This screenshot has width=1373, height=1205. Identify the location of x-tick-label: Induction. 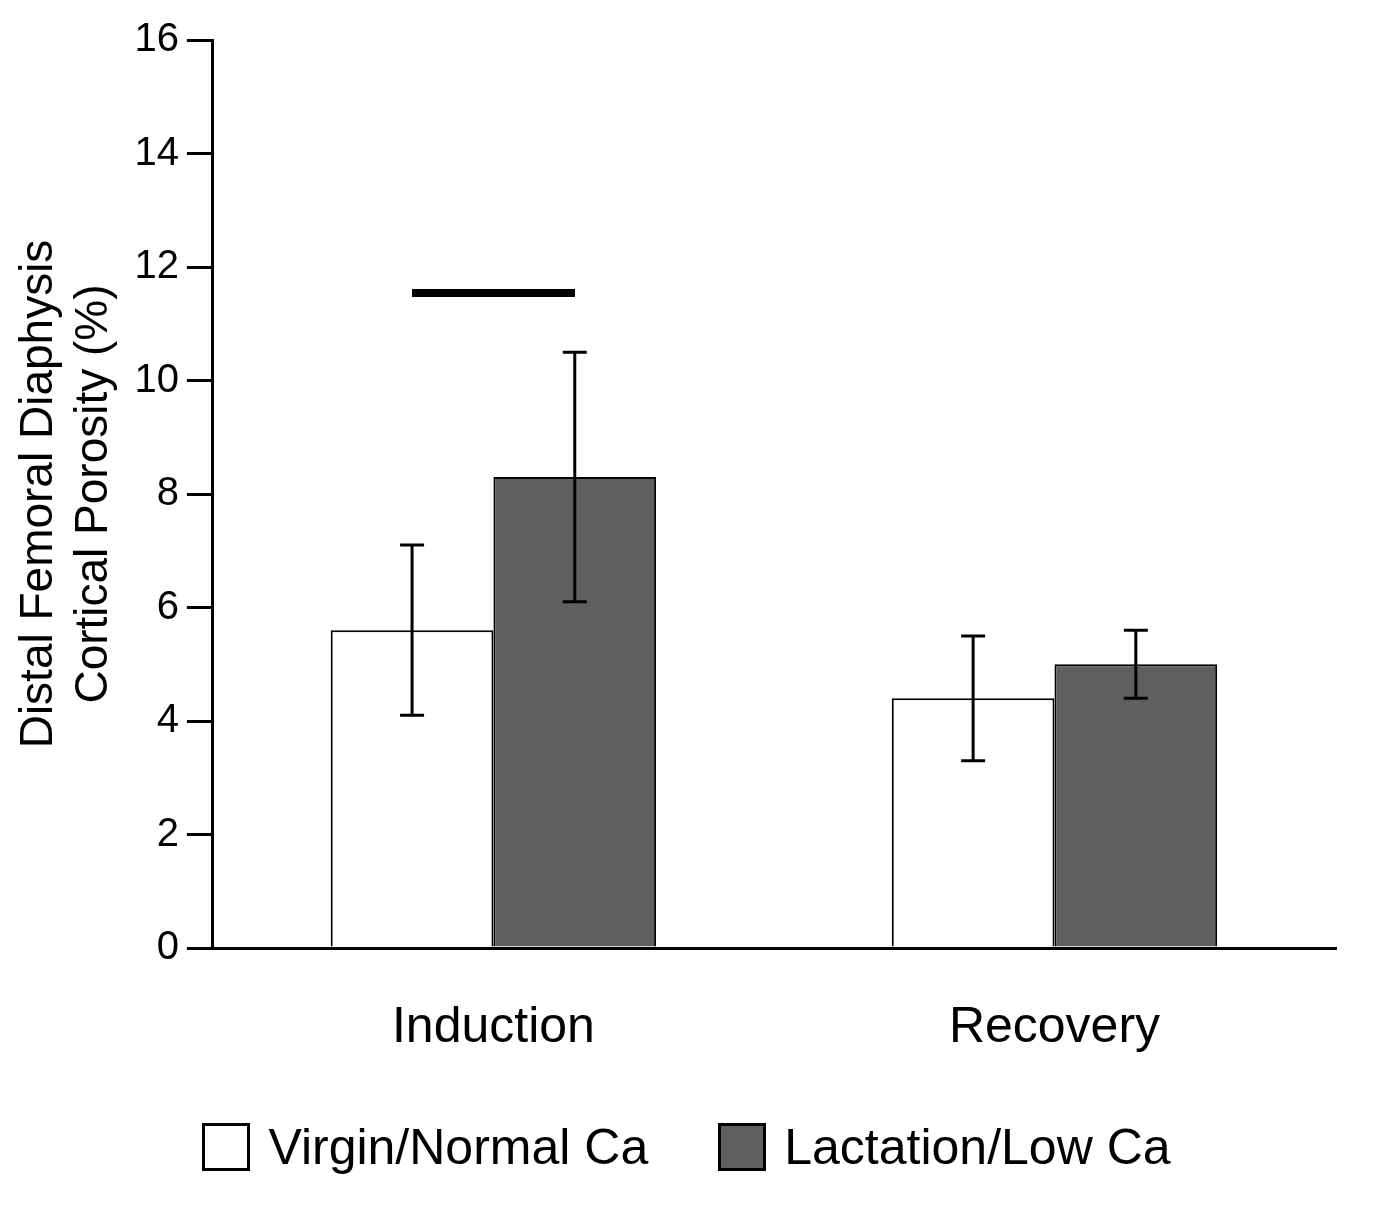
(493, 1024).